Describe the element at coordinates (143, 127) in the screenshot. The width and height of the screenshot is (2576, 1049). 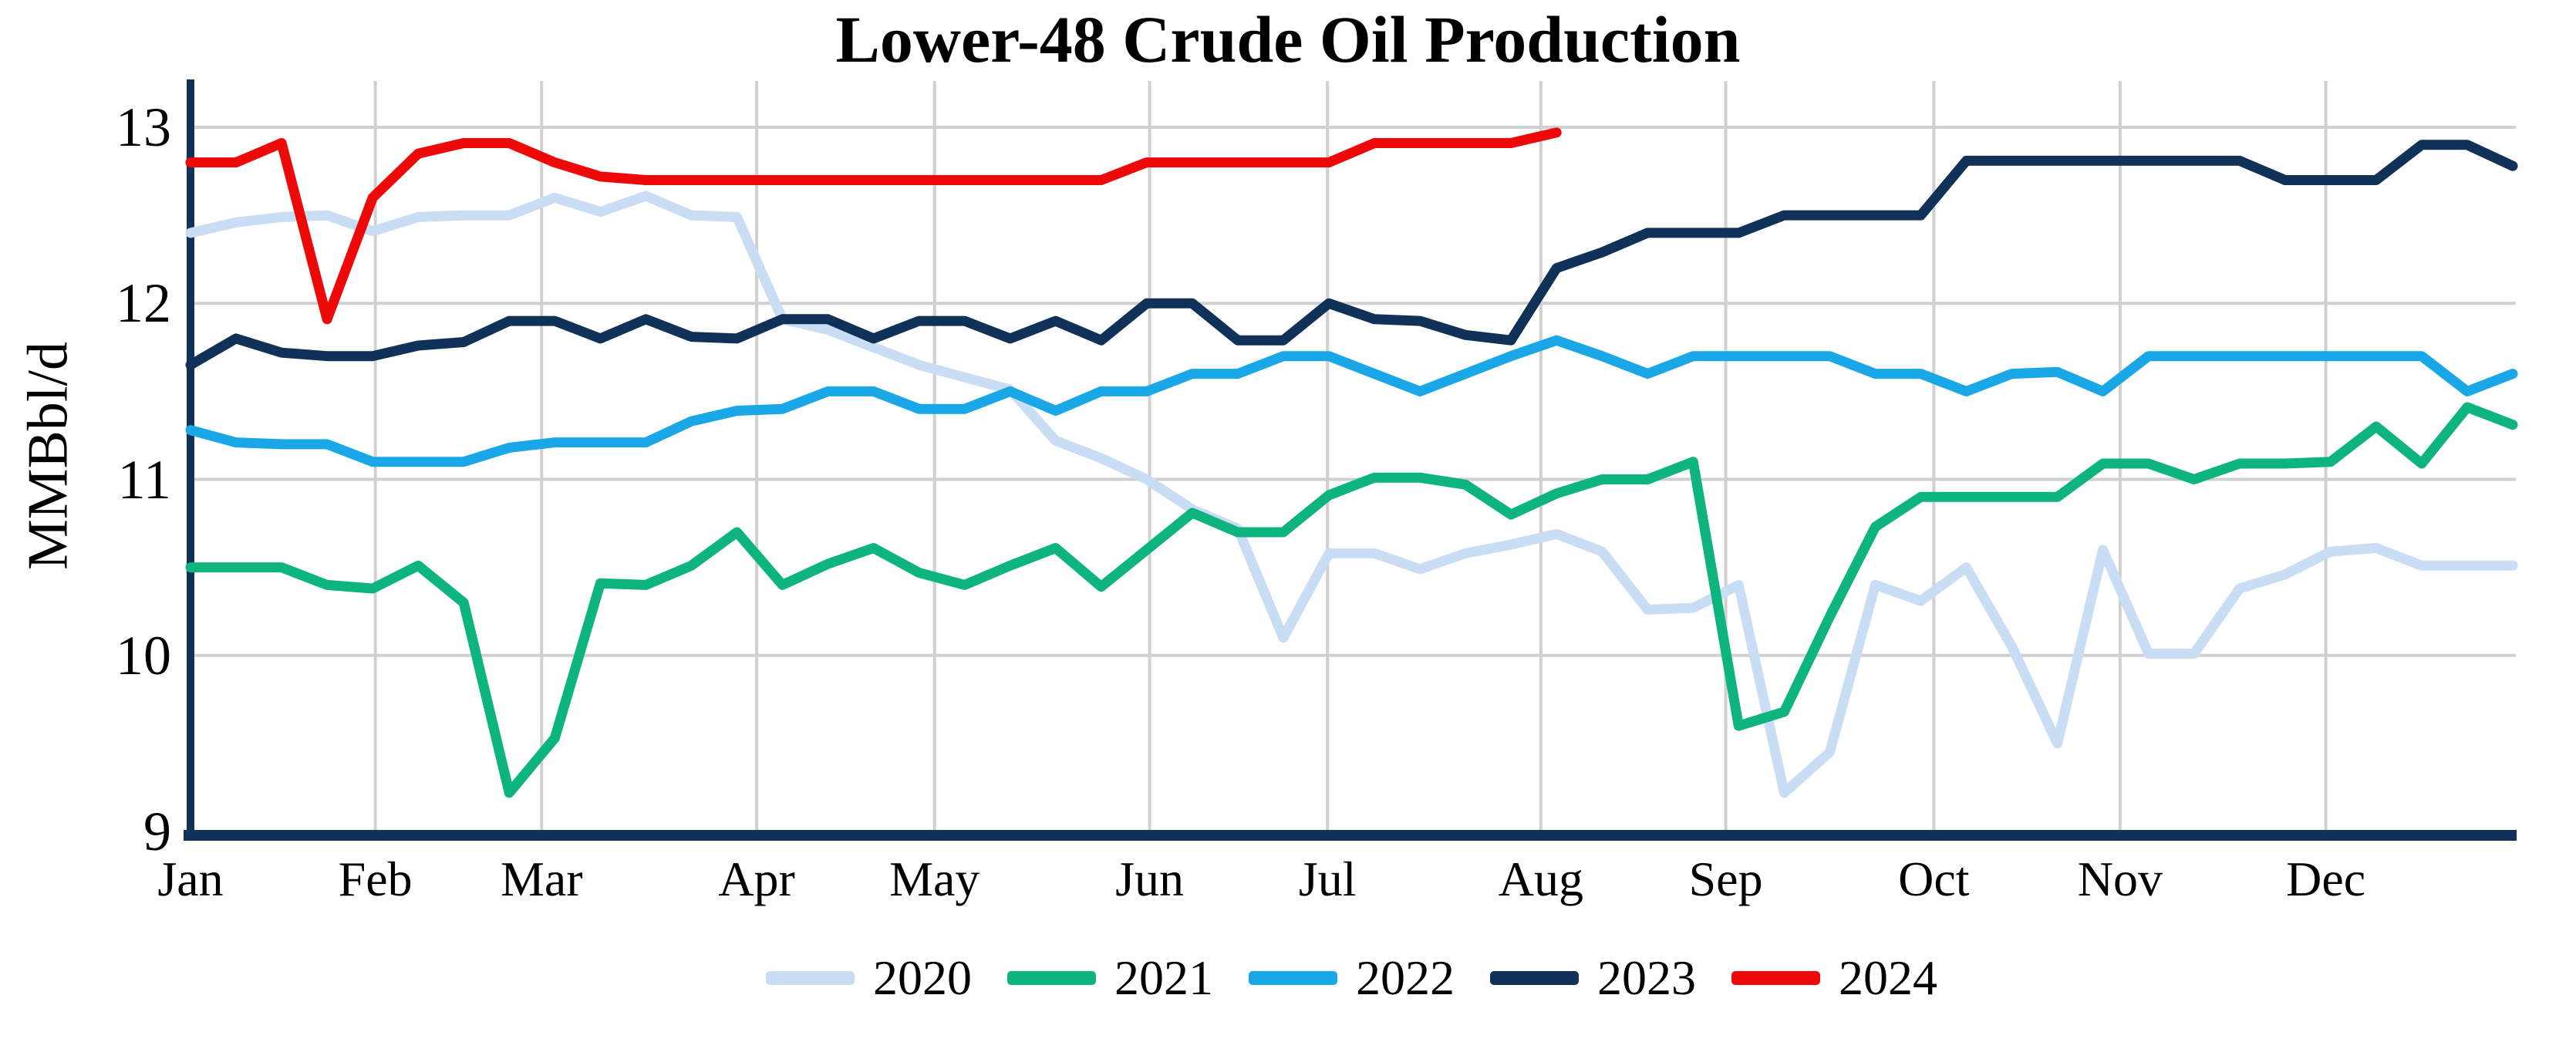
I see `y-tick-label-13: 13` at that location.